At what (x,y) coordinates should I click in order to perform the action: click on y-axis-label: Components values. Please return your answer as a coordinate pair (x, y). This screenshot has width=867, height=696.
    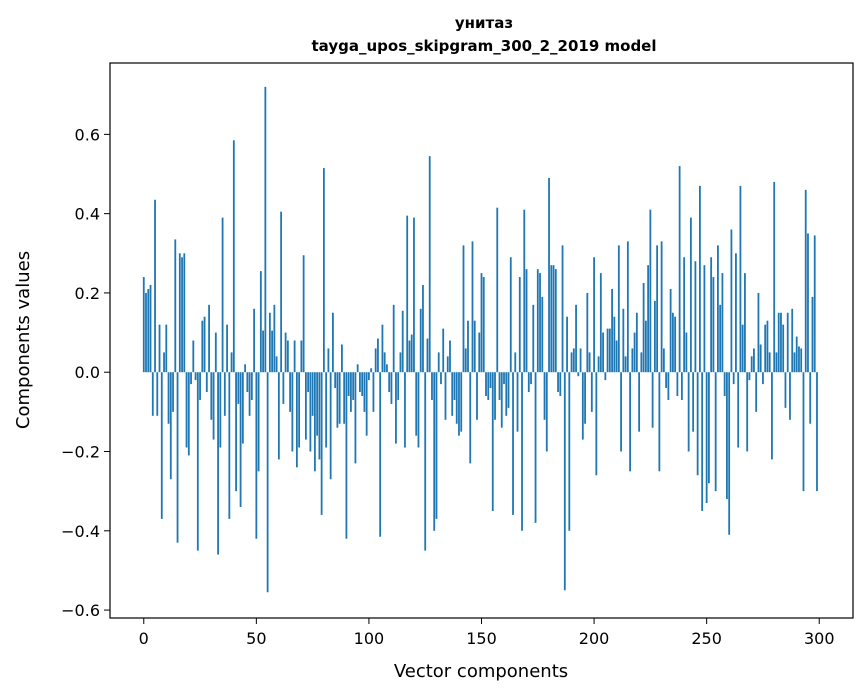
    Looking at the image, I should click on (23, 340).